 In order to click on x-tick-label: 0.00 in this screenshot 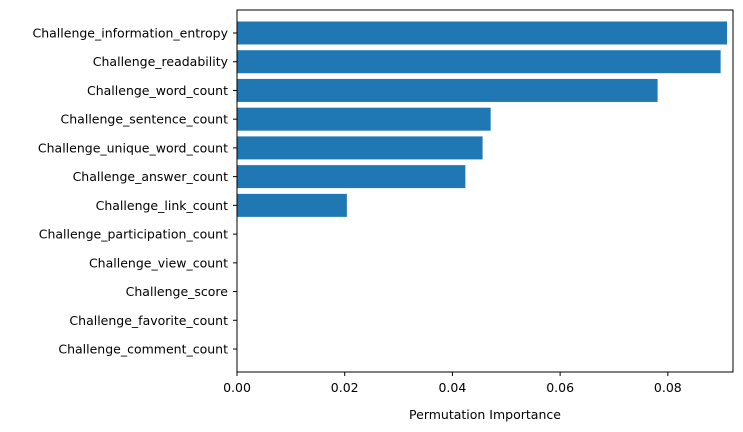, I will do `click(237, 387)`.